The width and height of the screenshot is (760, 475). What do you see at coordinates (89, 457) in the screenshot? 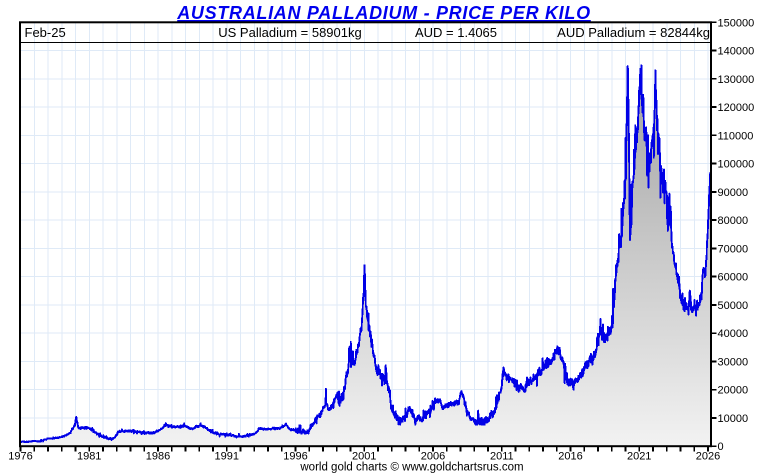
I see `svg-text: 1981` at bounding box center [89, 457].